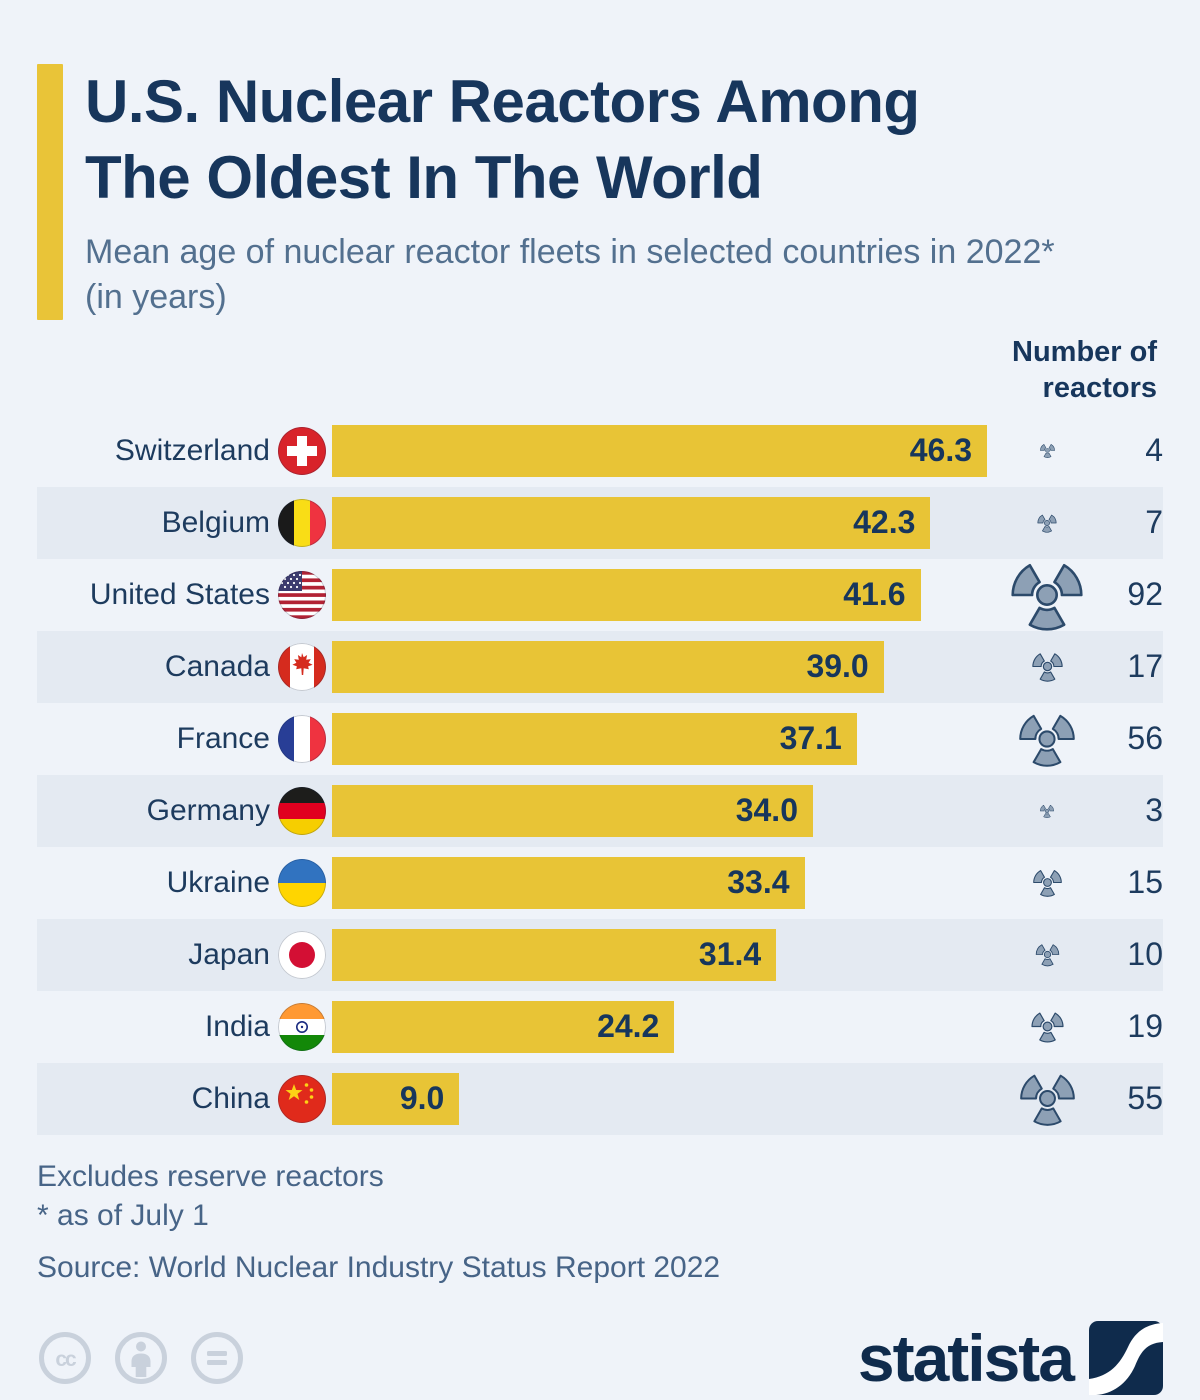  I want to click on reactor-count: 7, so click(1154, 522).